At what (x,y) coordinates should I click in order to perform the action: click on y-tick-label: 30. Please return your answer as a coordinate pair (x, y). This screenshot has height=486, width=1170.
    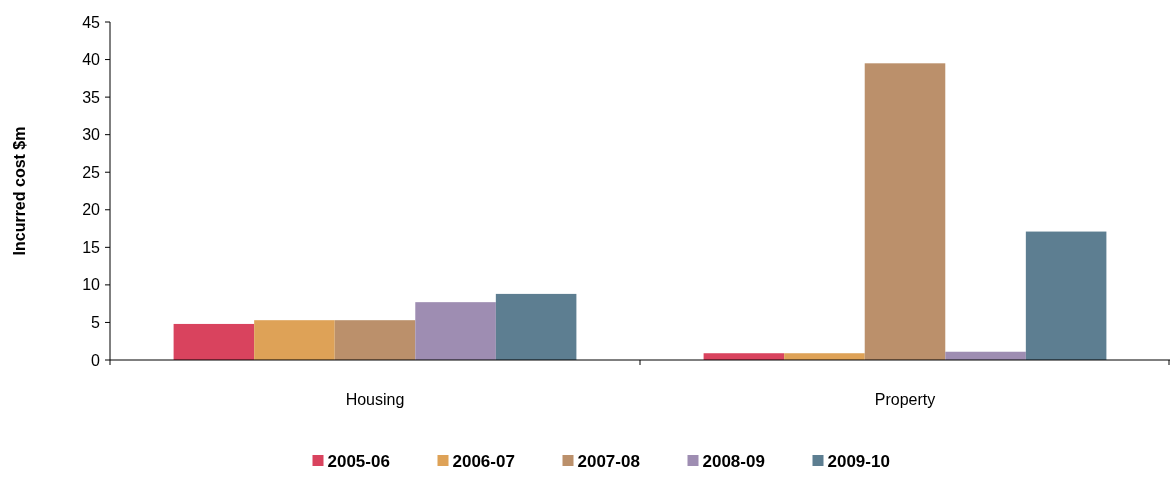
    Looking at the image, I should click on (91, 135).